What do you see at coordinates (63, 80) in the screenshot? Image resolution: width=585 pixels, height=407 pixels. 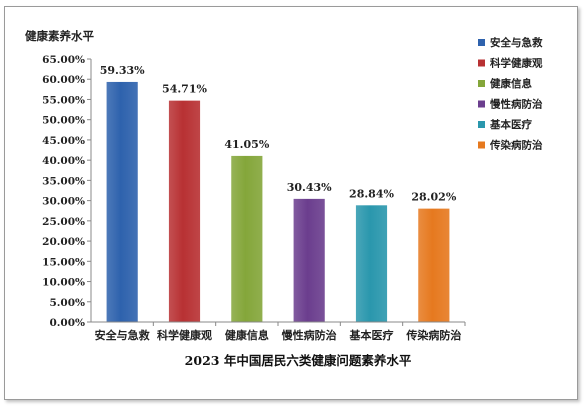 I see `y-tick-label: 60.00%` at bounding box center [63, 80].